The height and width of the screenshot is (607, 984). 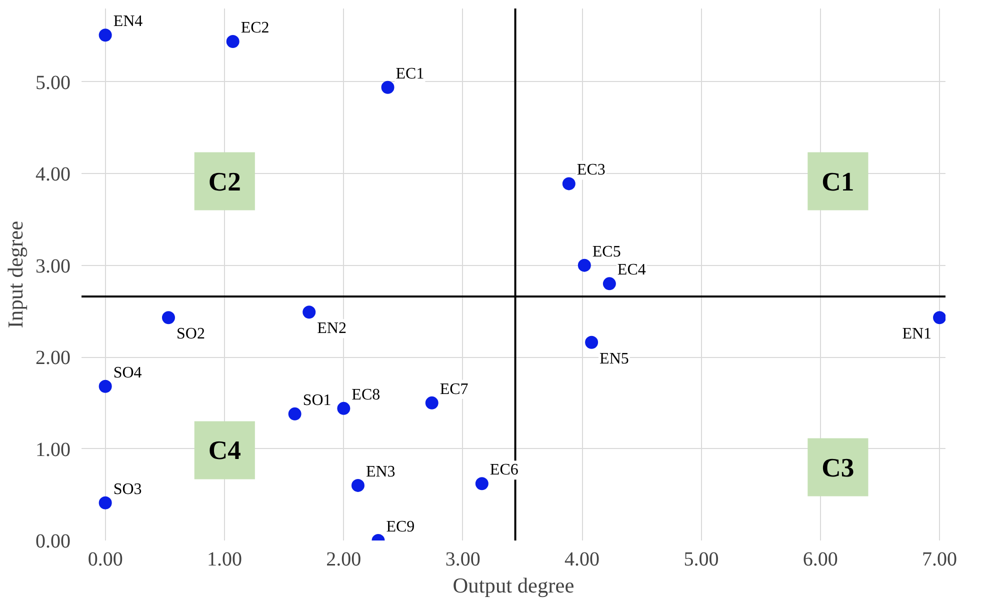 I want to click on y-tick-label: 5.00, so click(x=53, y=83).